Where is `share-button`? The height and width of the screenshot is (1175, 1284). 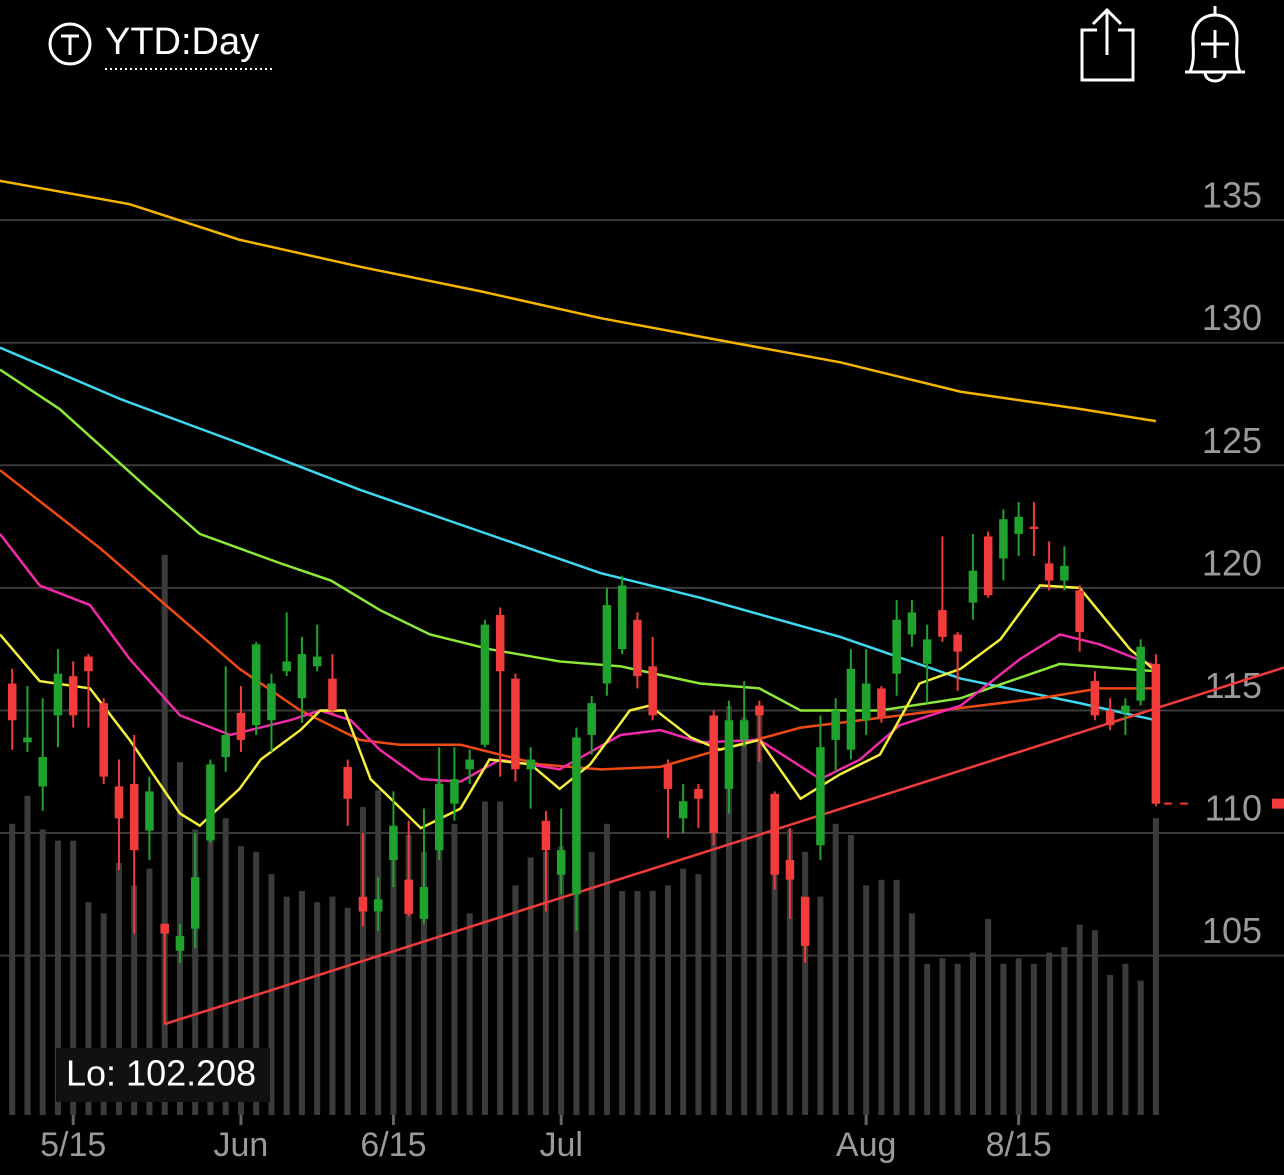 share-button is located at coordinates (1107, 44).